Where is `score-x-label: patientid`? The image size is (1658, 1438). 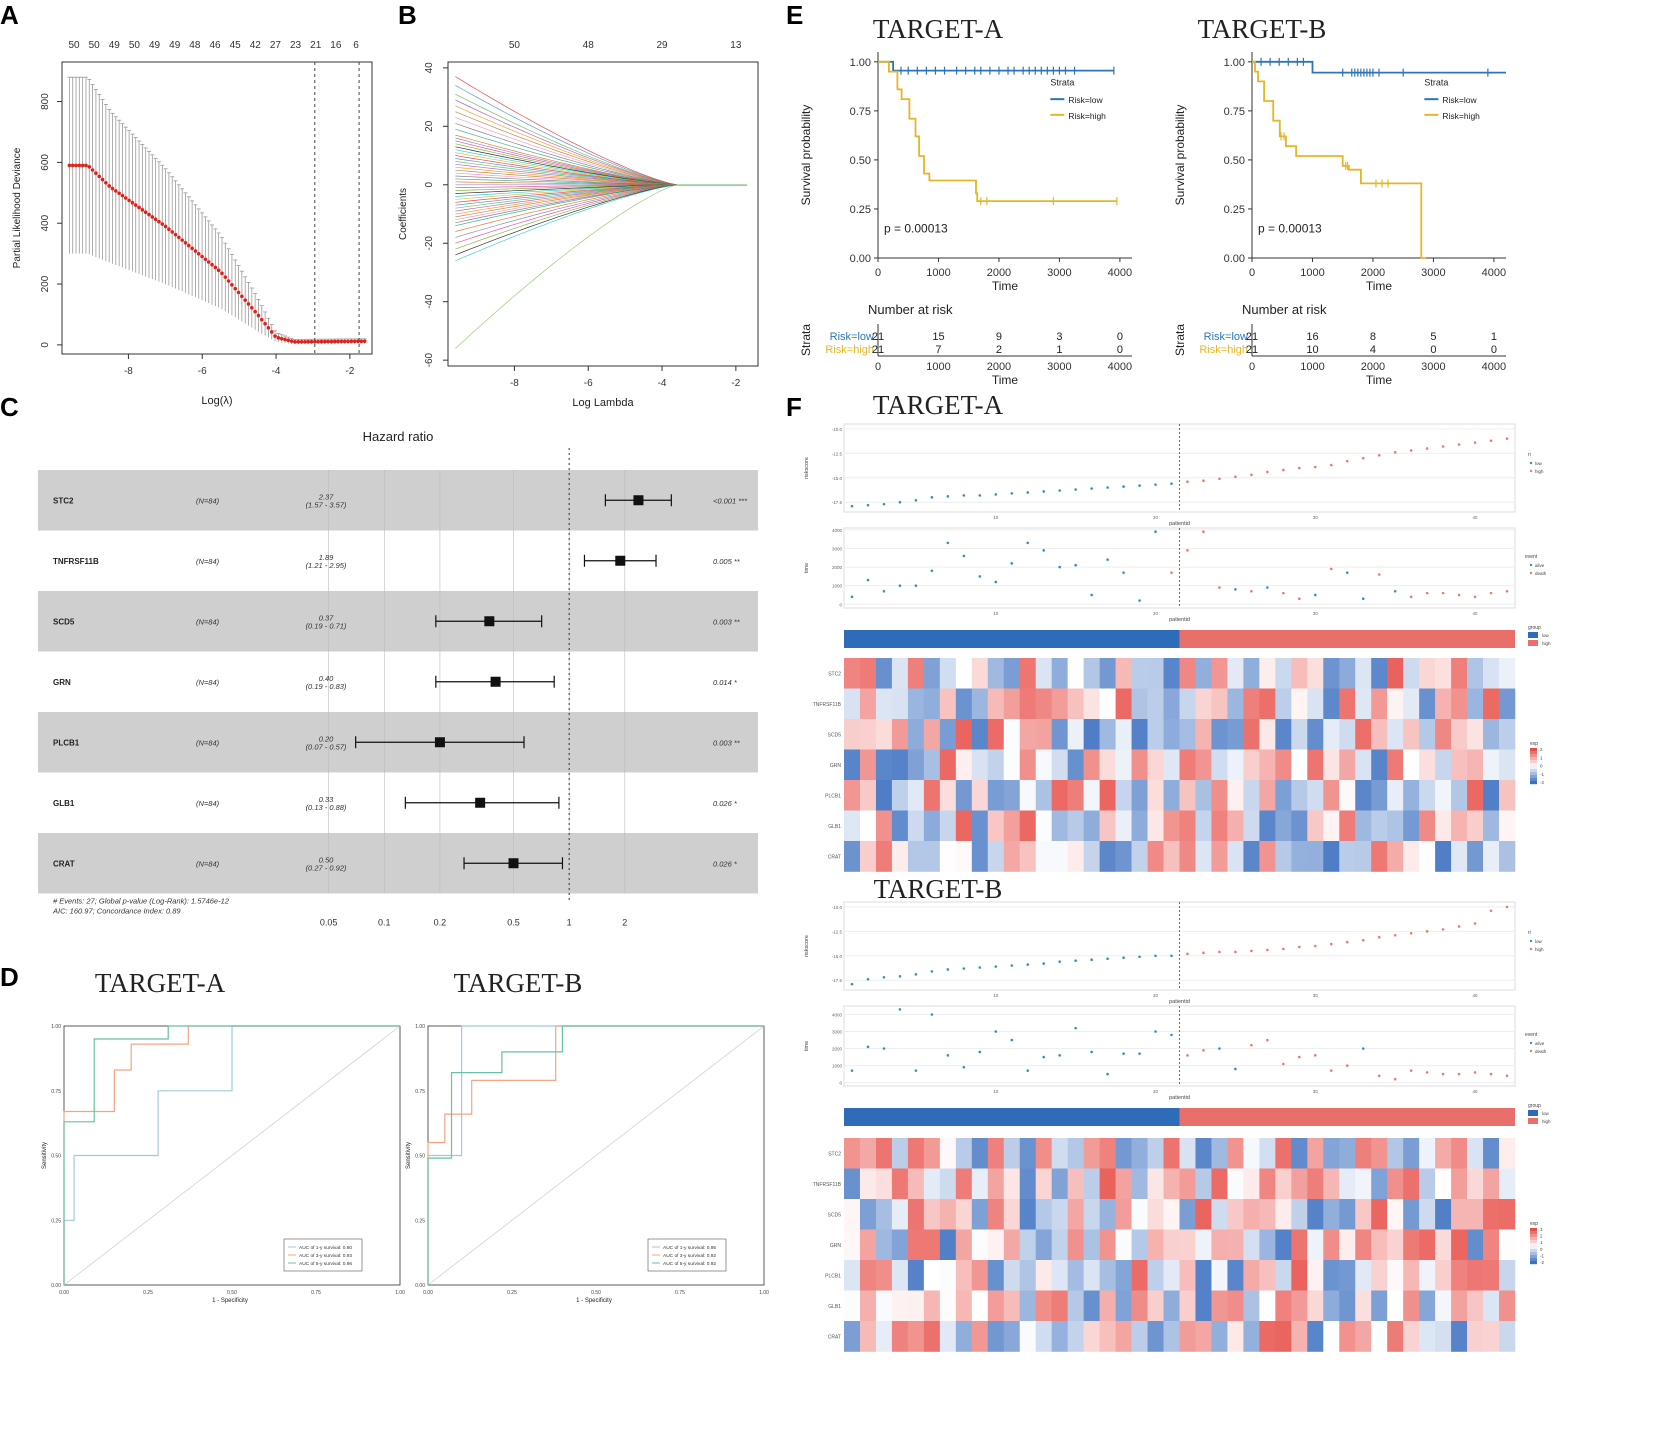 score-x-label: patientid is located at coordinates (1179, 524).